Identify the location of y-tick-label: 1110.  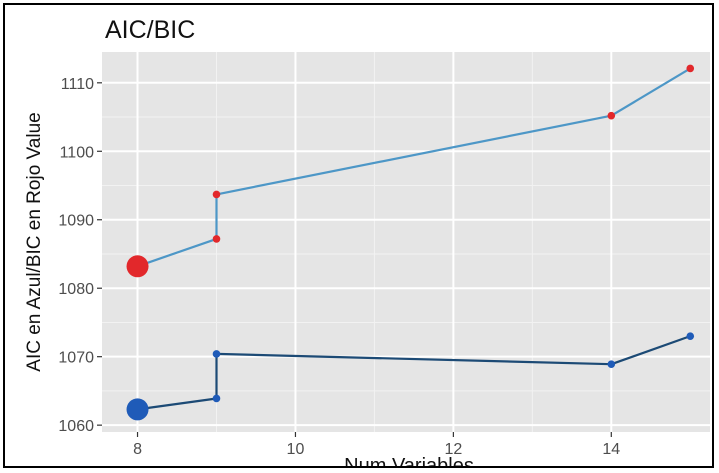
(77, 84).